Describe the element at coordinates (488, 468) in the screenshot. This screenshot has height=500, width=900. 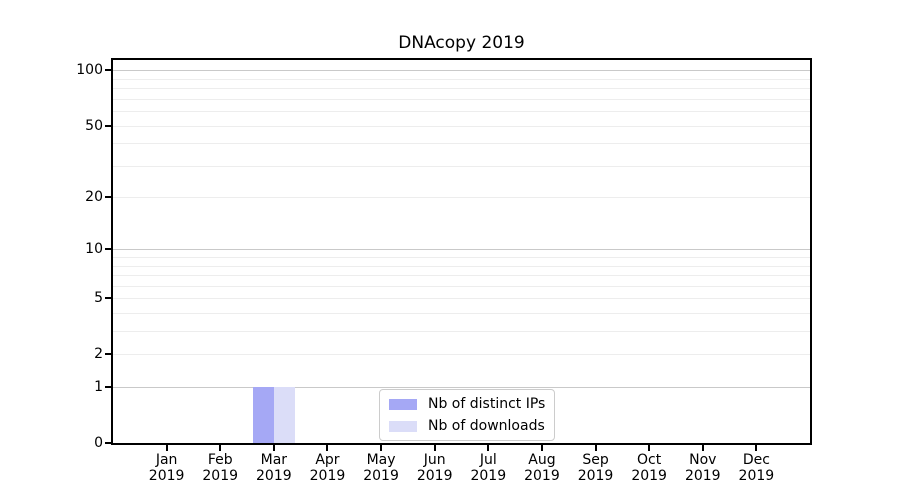
I see `x-tick-label: Jul 2019` at that location.